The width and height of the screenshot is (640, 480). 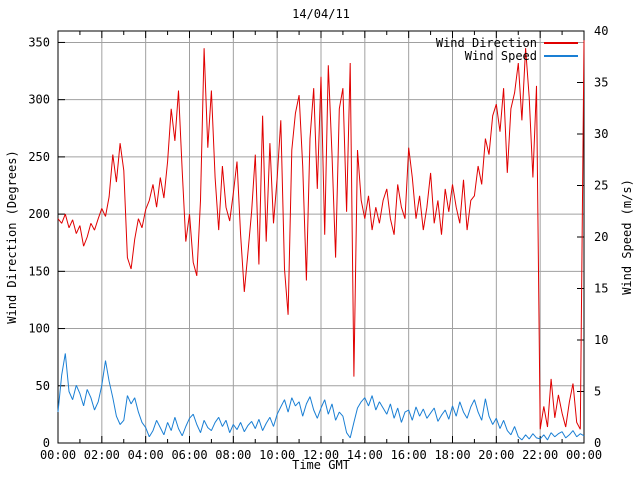 I want to click on y-tick-label-left: 350, so click(x=39, y=42).